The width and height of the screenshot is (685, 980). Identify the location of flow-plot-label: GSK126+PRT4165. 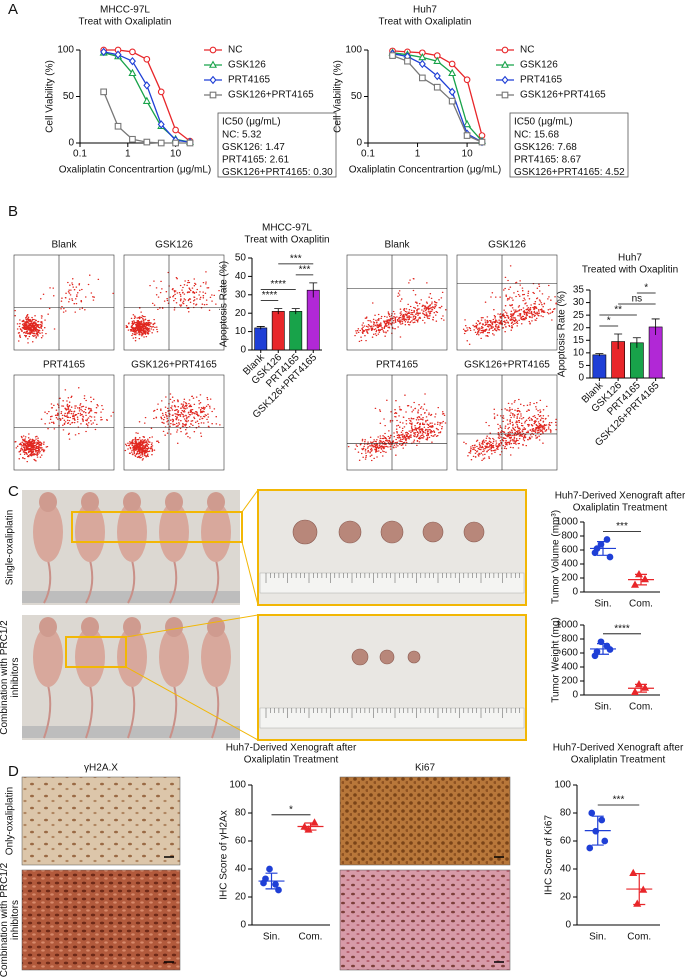
(507, 365).